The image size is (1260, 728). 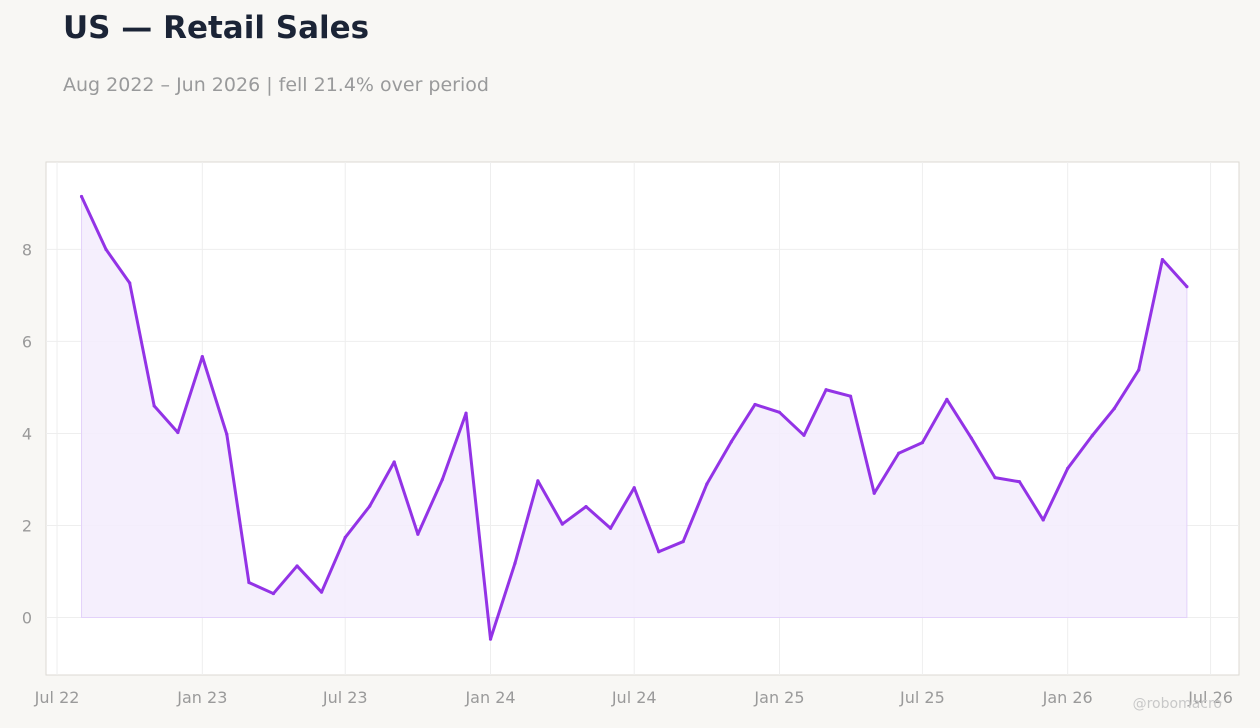 What do you see at coordinates (1210, 697) in the screenshot?
I see `x-tick-label: Jul 26` at bounding box center [1210, 697].